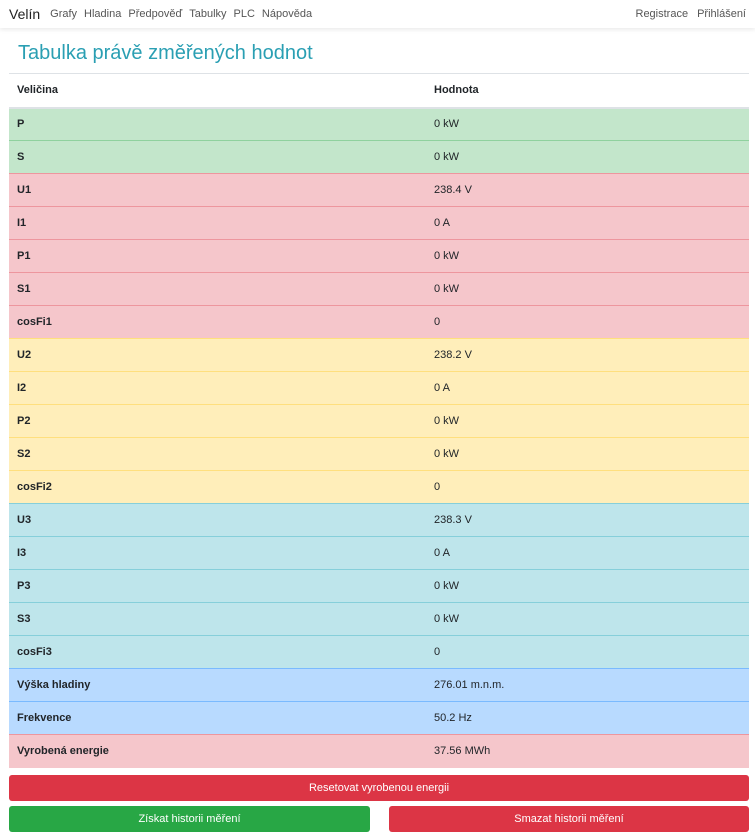  What do you see at coordinates (217, 586) in the screenshot?
I see `quantity-cell: P3` at bounding box center [217, 586].